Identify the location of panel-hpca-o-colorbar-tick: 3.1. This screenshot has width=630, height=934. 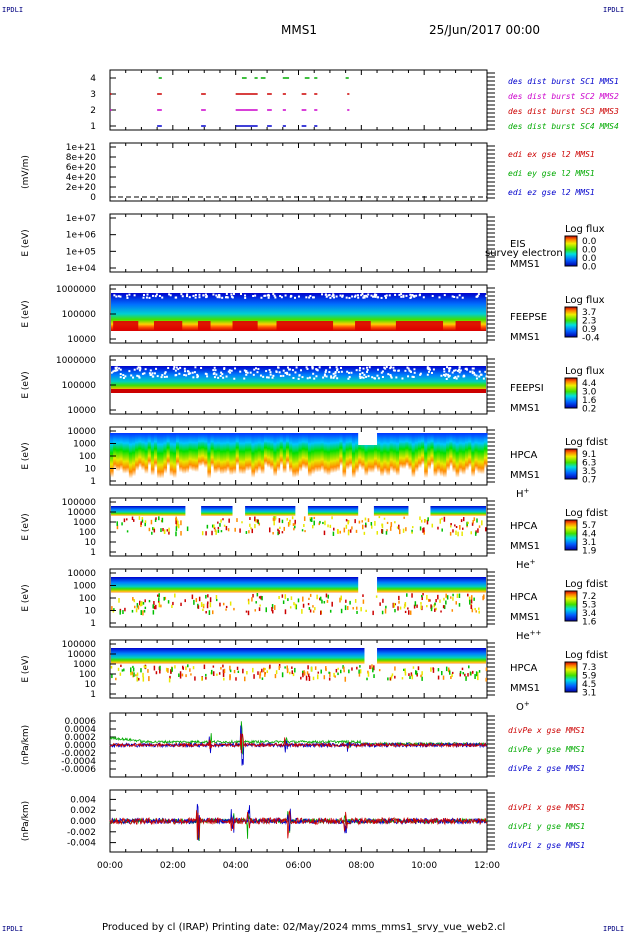
(589, 694).